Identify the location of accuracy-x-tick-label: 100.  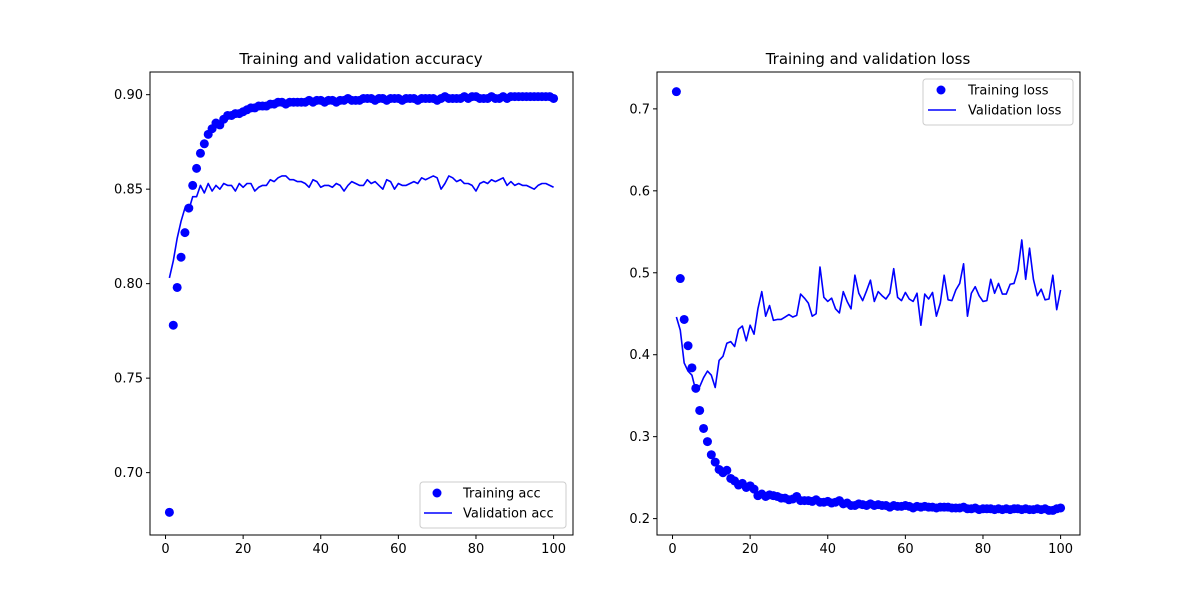
(553, 549).